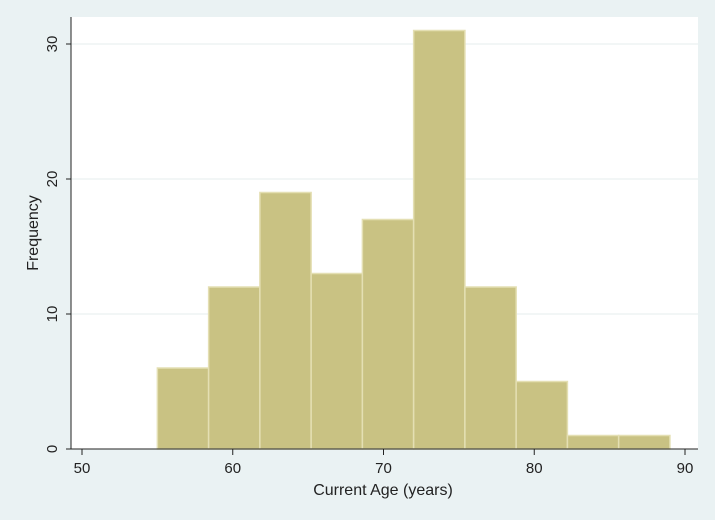 This screenshot has height=520, width=715. Describe the element at coordinates (383, 490) in the screenshot. I see `x-axis-title: Current Age (years)` at that location.